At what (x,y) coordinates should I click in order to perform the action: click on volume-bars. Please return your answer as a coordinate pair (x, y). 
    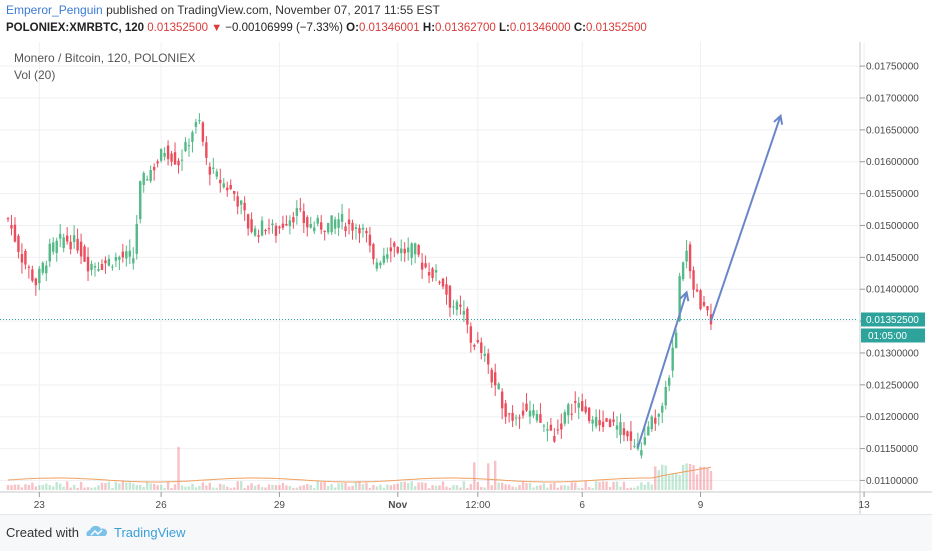
    Looking at the image, I should click on (359, 468).